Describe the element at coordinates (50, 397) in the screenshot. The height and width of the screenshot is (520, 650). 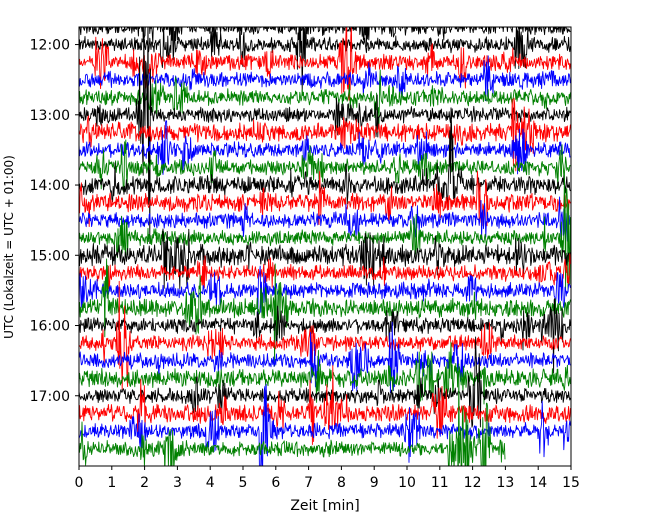
I see `y-tick-label-5: 17:00` at that location.